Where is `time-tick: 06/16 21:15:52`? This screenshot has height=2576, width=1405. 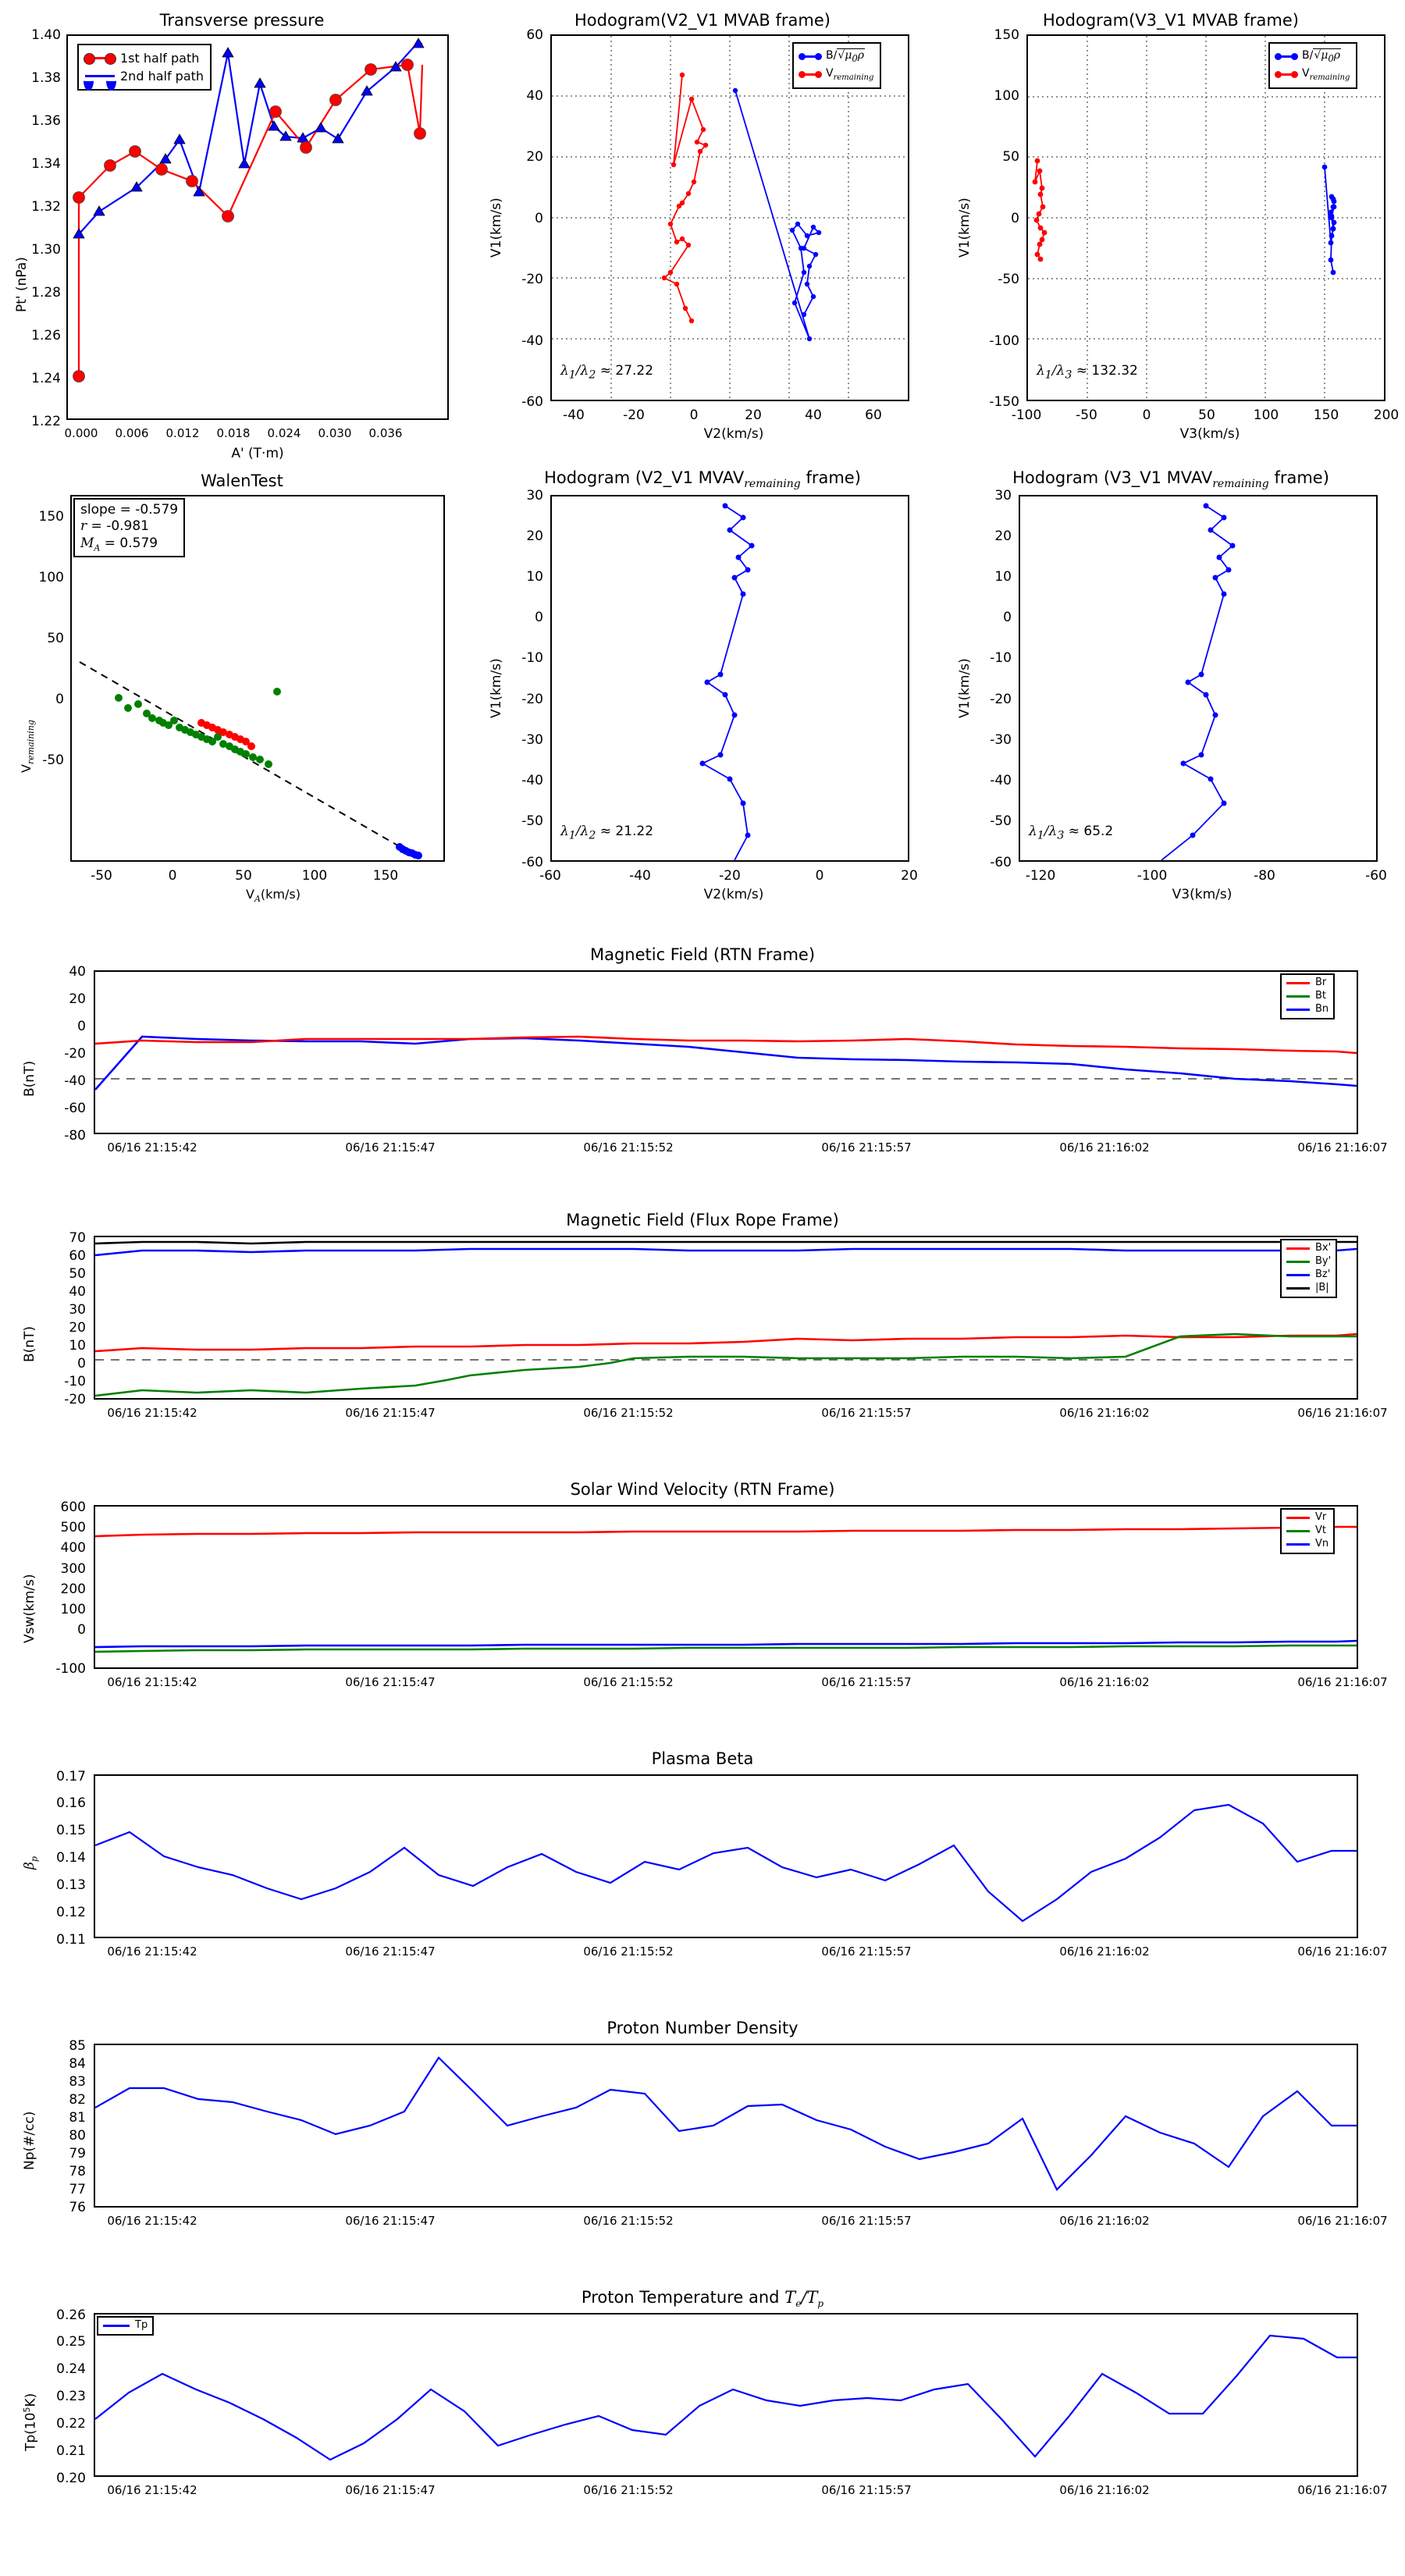 time-tick: 06/16 21:15:52 is located at coordinates (628, 2221).